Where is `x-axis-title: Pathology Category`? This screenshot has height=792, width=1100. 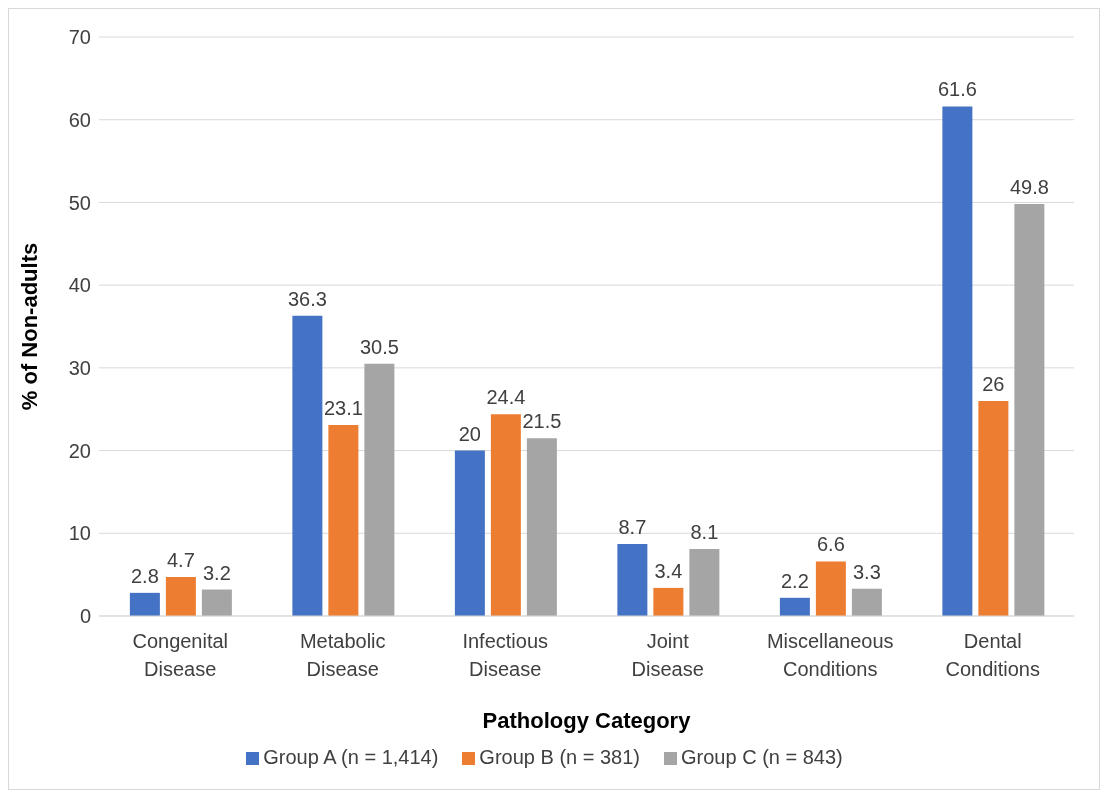 x-axis-title: Pathology Category is located at coordinates (587, 720).